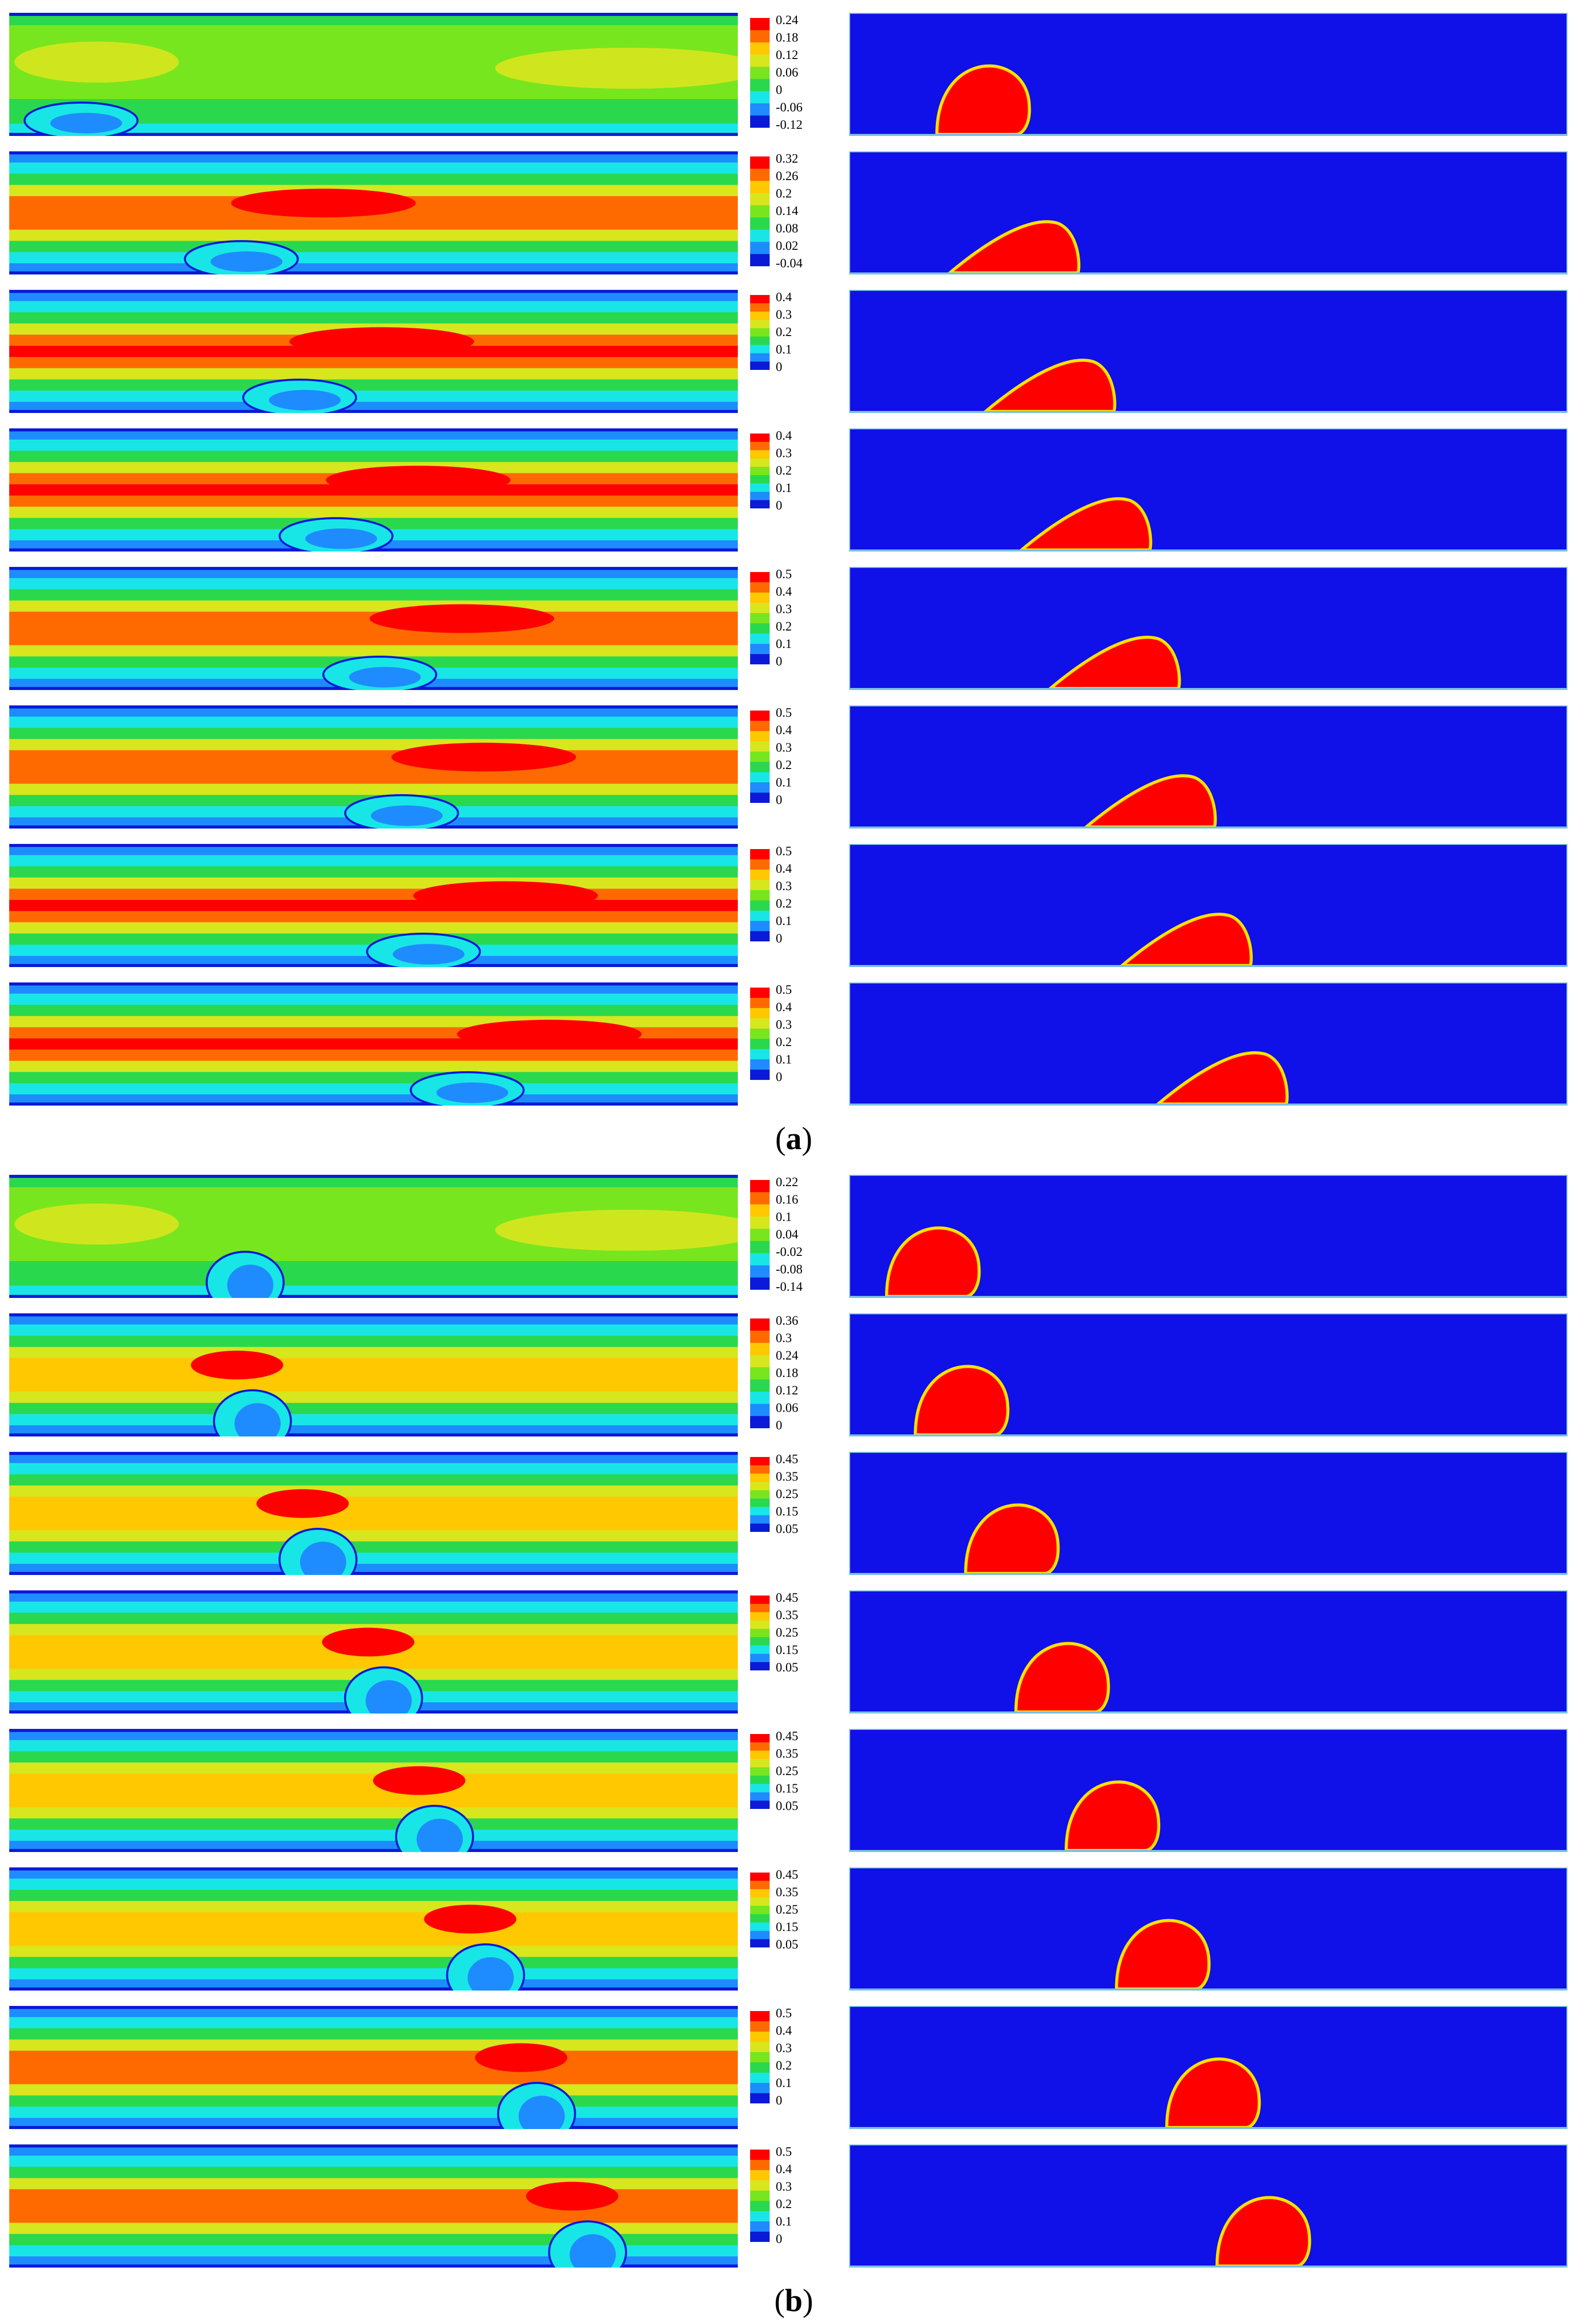 The width and height of the screenshot is (1588, 2324). Describe the element at coordinates (787, 1200) in the screenshot. I see `colorbar-tick-label: 0.16` at that location.